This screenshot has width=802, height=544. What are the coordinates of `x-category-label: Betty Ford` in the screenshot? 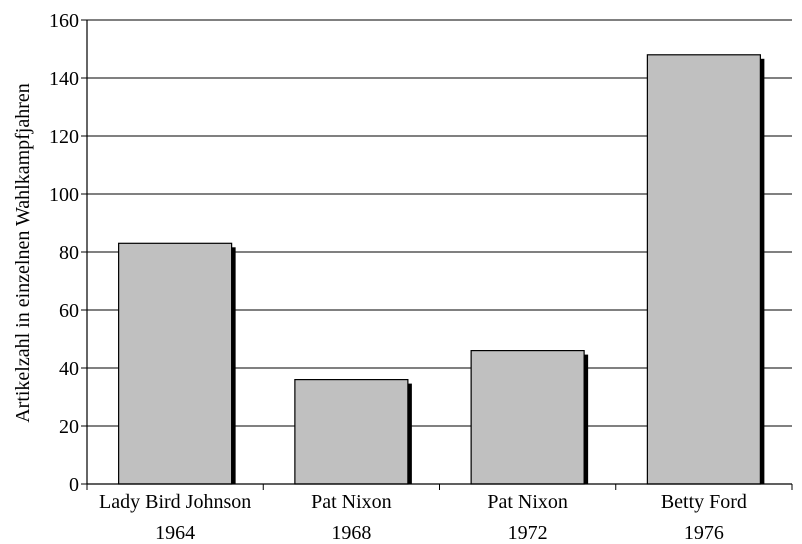 It's located at (704, 502).